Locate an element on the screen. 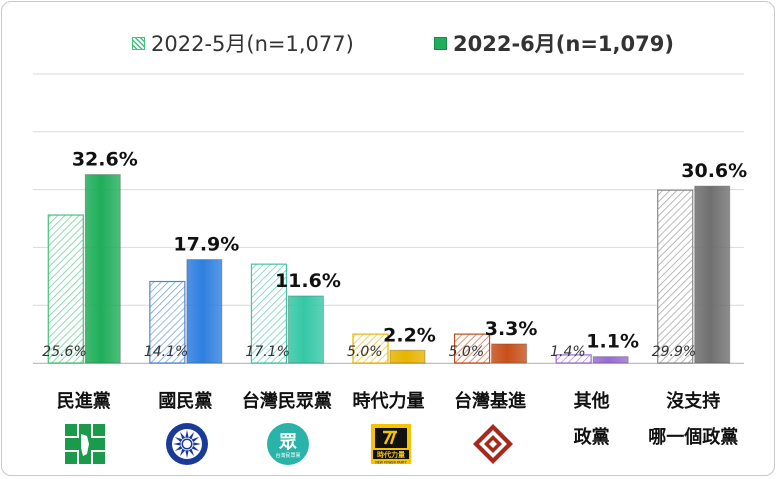 The width and height of the screenshot is (778, 479). category-label: 時代力量 is located at coordinates (389, 402).